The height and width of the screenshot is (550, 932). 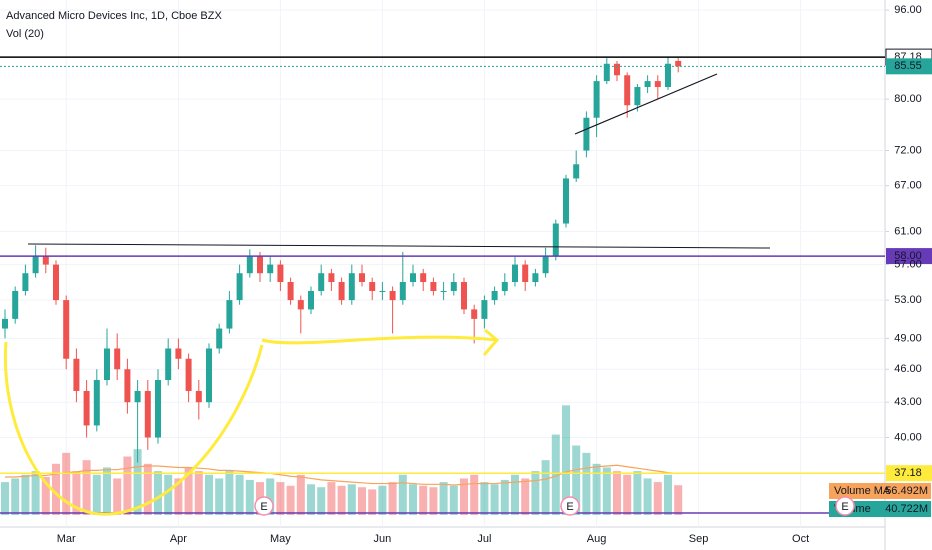 What do you see at coordinates (862, 491) in the screenshot?
I see `volume-badge-name: Volume MA` at bounding box center [862, 491].